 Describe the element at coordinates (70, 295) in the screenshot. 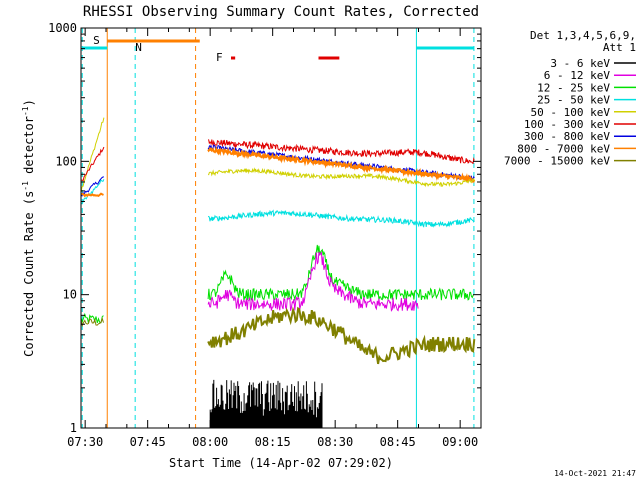

I see `y-tick-label: 10` at that location.